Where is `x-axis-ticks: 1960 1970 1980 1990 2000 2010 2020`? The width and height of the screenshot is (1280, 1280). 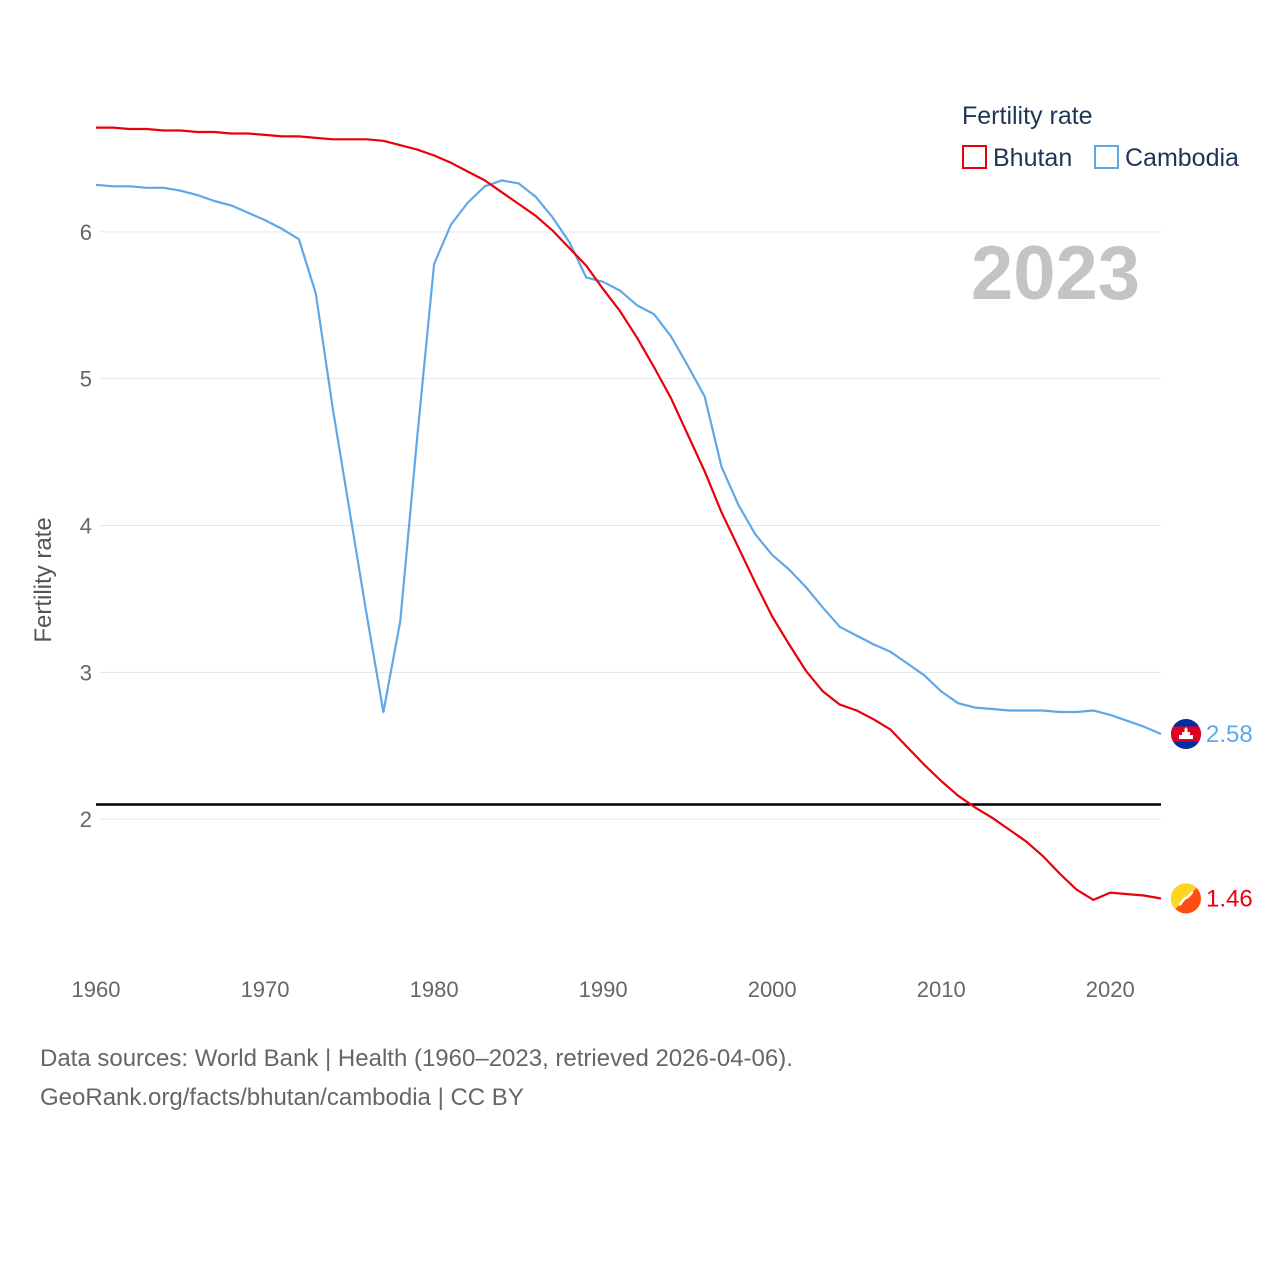
x-axis-ticks: 1960 1970 1980 1990 2000 2010 2020 is located at coordinates (603, 989).